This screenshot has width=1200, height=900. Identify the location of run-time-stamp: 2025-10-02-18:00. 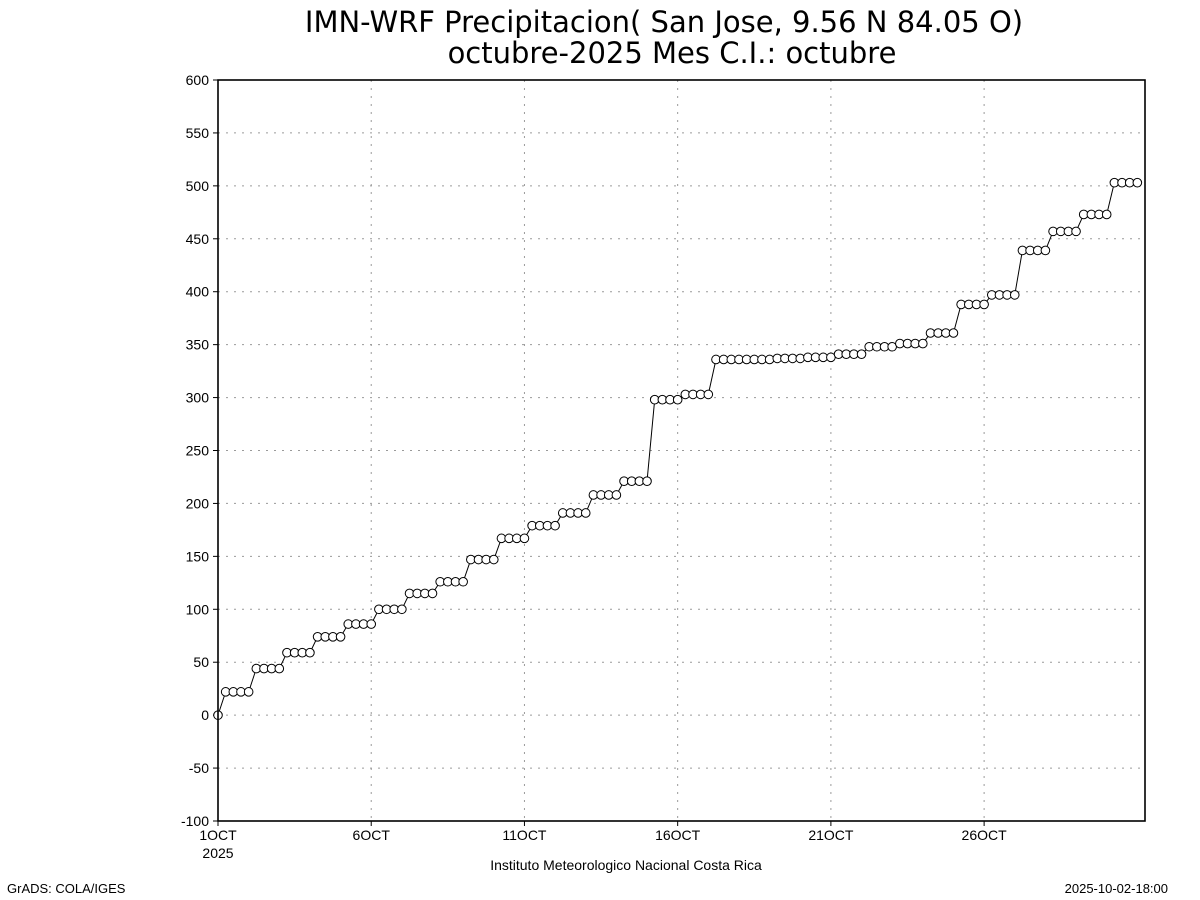
(1116, 888).